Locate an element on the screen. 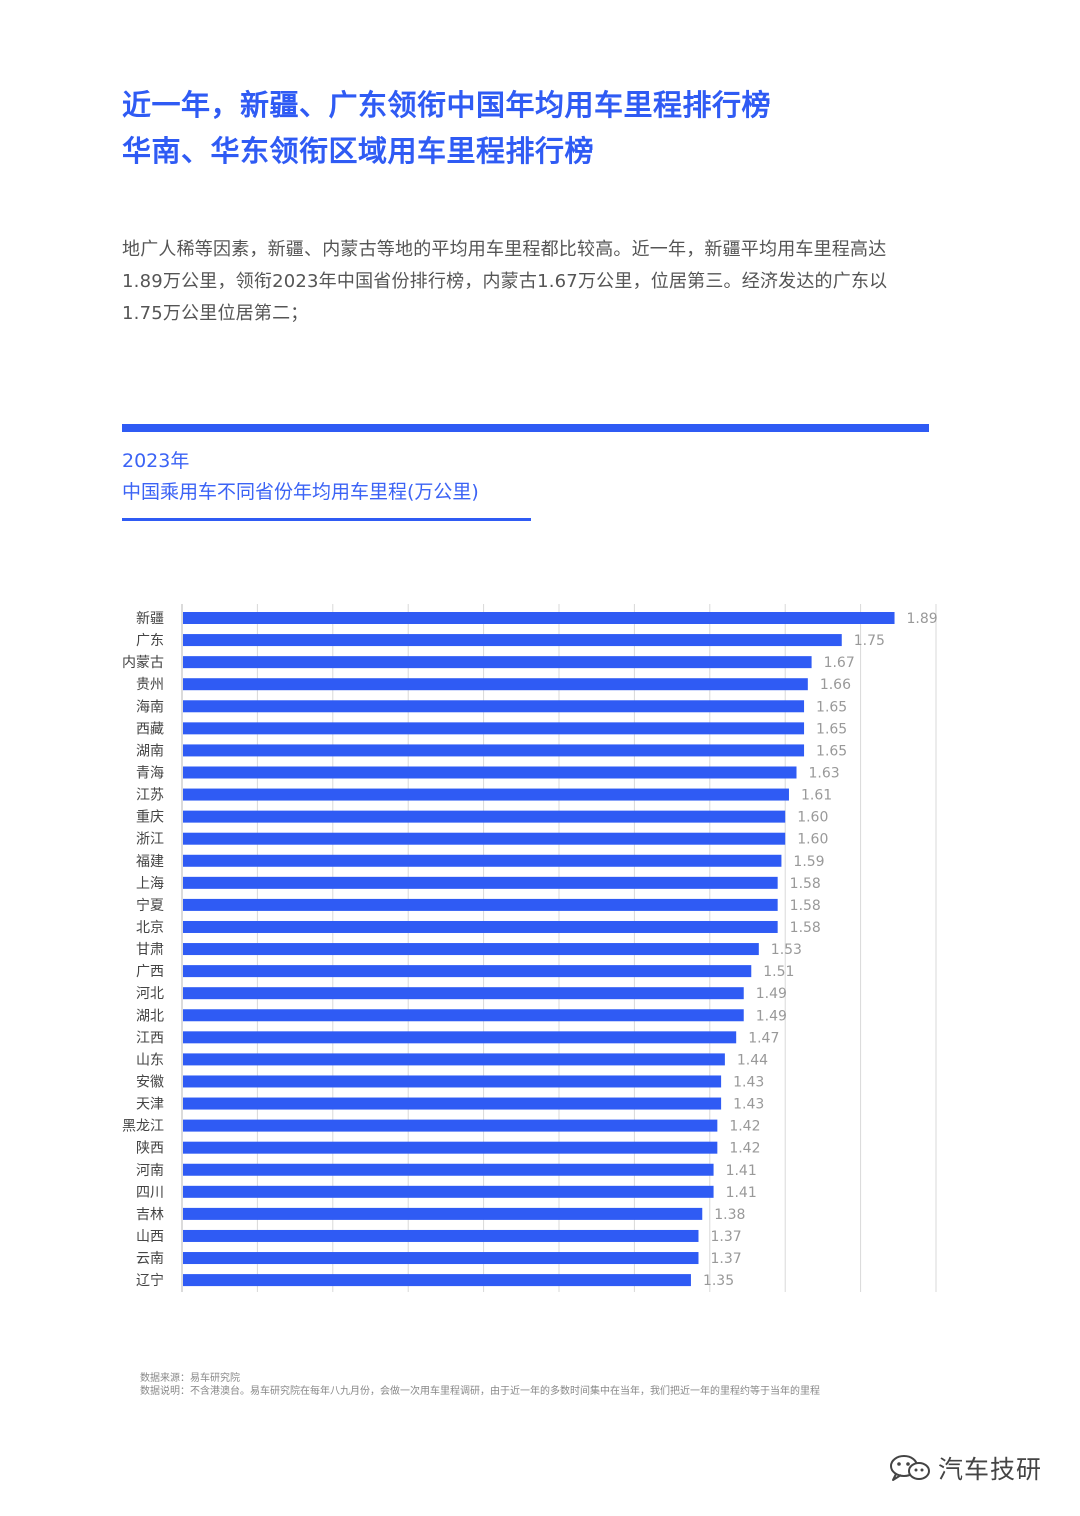 The height and width of the screenshot is (1516, 1080). category-label: 福建 is located at coordinates (150, 862).